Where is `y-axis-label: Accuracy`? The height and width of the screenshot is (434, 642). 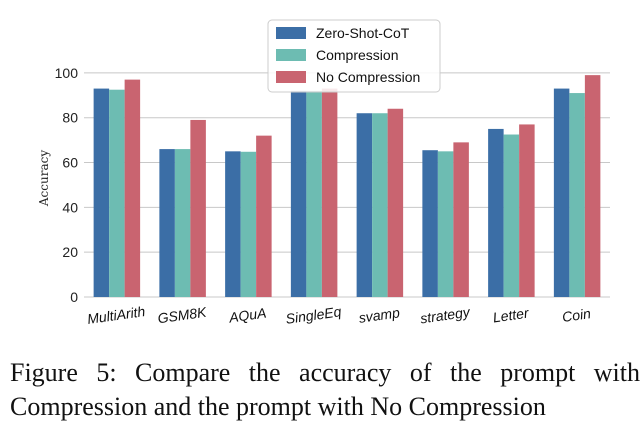 y-axis-label: Accuracy is located at coordinates (44, 178).